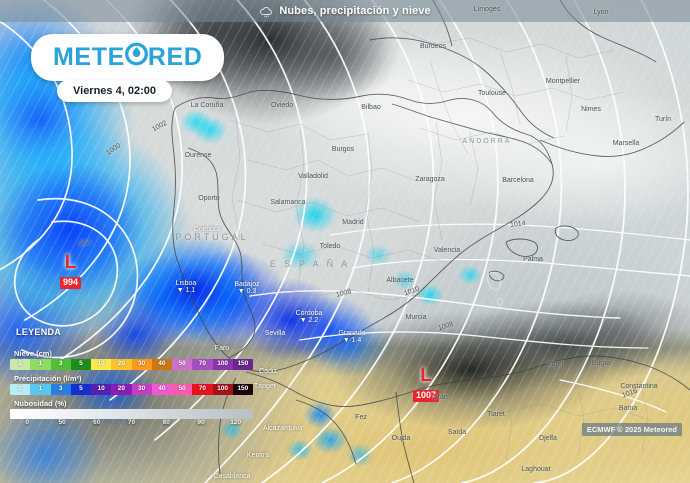 This screenshot has height=483, width=690. Describe the element at coordinates (40, 364) in the screenshot. I see `scale-step: 1` at that location.